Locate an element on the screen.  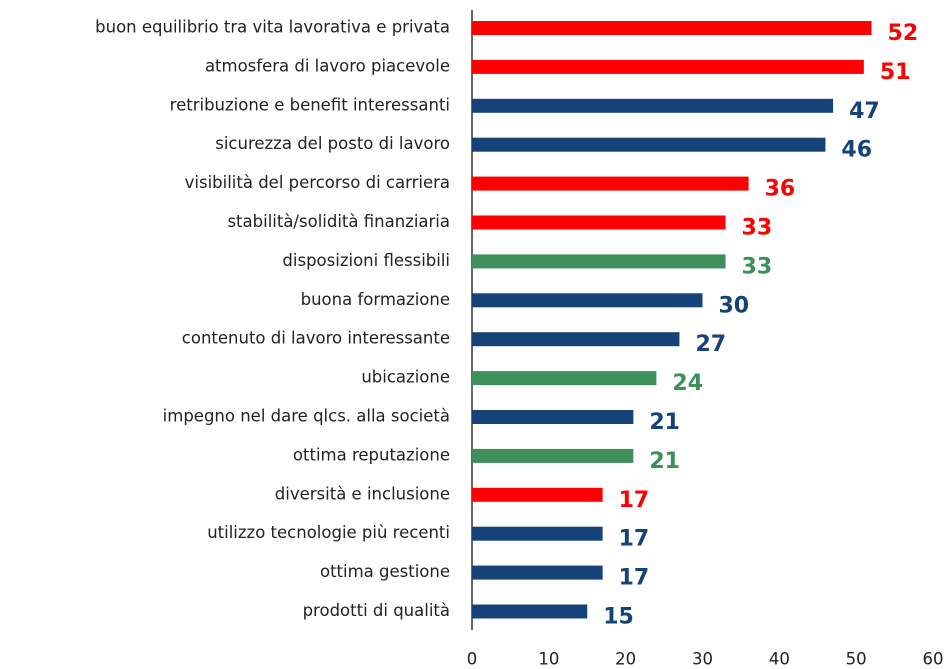
value-label: 27 is located at coordinates (710, 344).